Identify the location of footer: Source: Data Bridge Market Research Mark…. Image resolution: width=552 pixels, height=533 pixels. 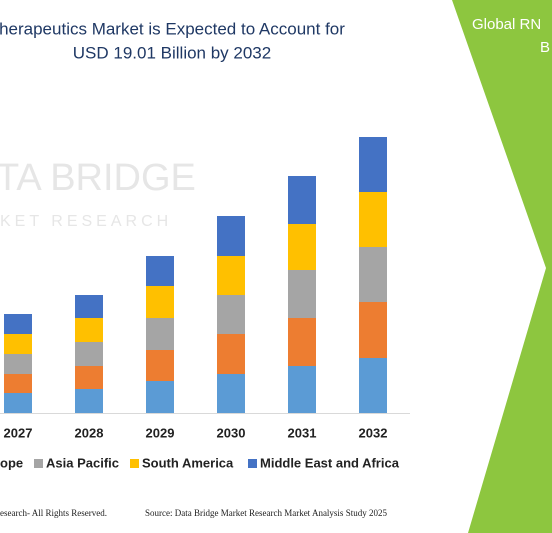
(266, 513).